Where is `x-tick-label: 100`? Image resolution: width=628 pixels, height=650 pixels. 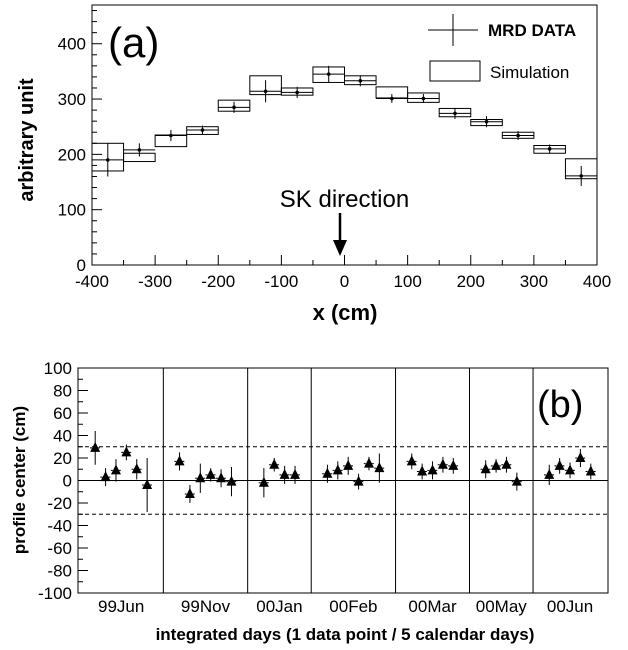 x-tick-label: 100 is located at coordinates (407, 281).